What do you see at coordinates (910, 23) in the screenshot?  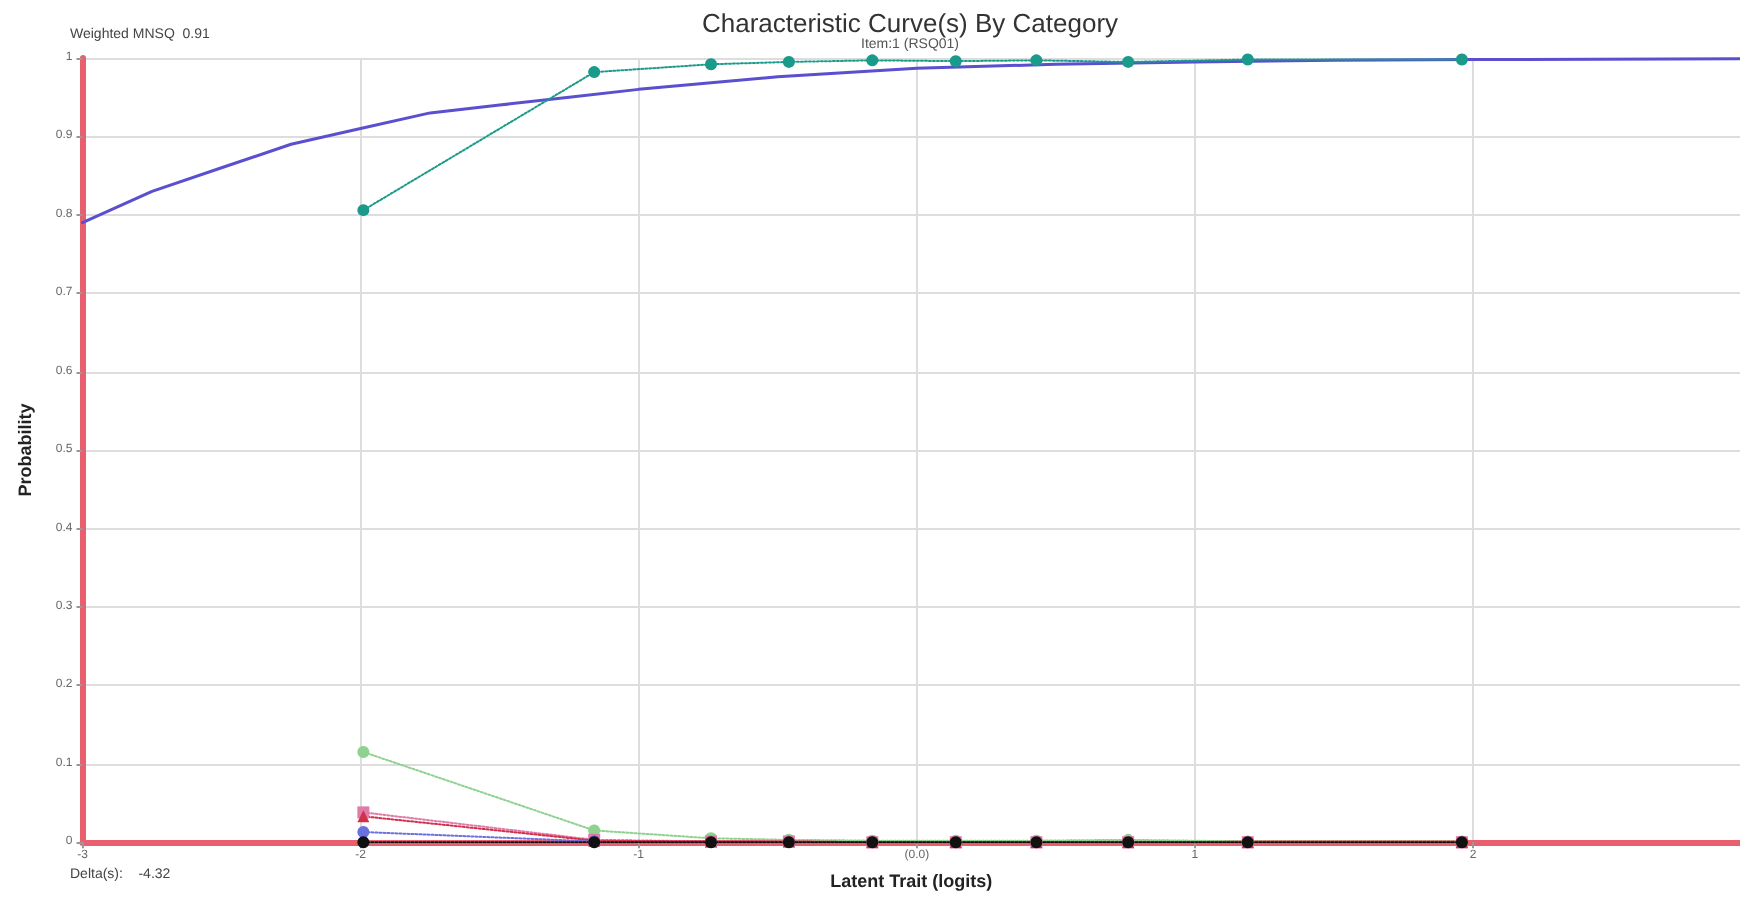 I see `chart-title: Characteristic Curve(s) By Category` at bounding box center [910, 23].